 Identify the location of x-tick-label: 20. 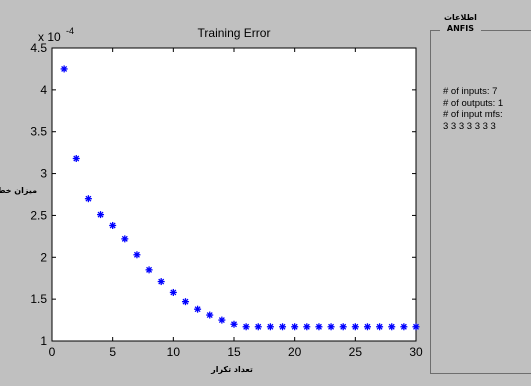
(295, 352).